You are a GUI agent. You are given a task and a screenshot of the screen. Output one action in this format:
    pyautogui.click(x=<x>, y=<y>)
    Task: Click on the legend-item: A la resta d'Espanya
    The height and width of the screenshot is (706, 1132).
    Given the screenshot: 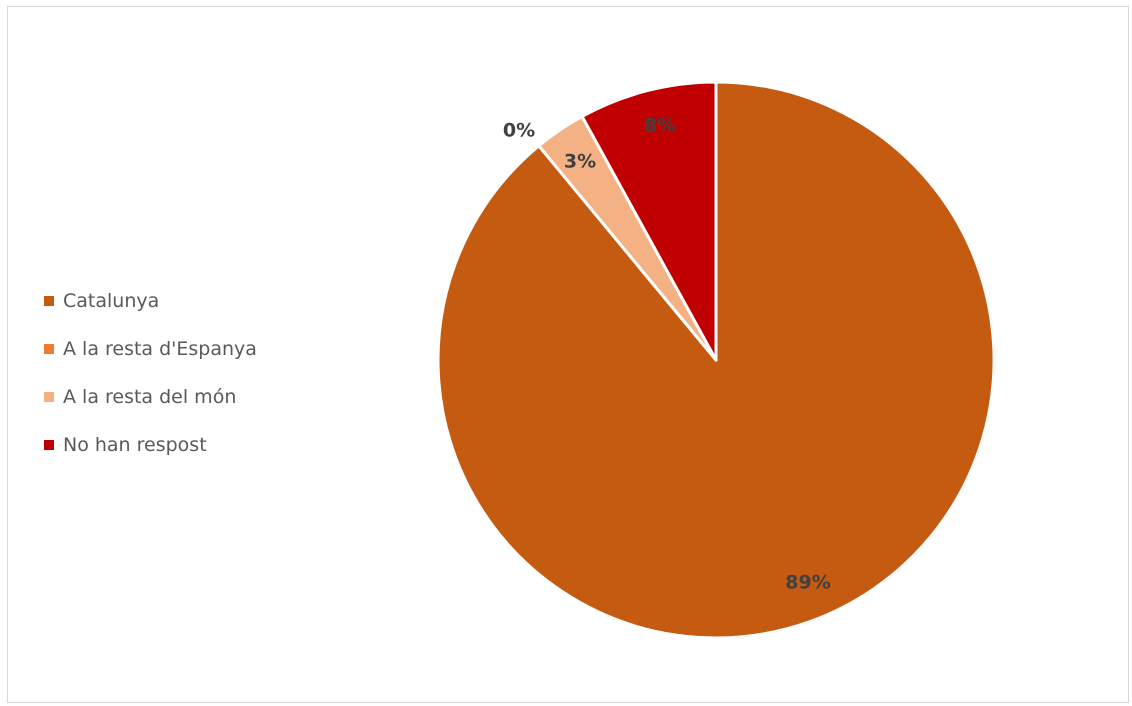 What is the action you would take?
    pyautogui.click(x=150, y=349)
    